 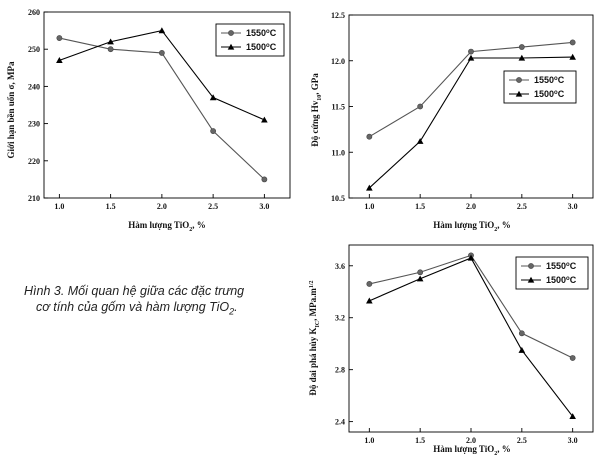 What do you see at coordinates (315, 84) in the screenshot?
I see `y-axis-label-unit: , GPa` at bounding box center [315, 84].